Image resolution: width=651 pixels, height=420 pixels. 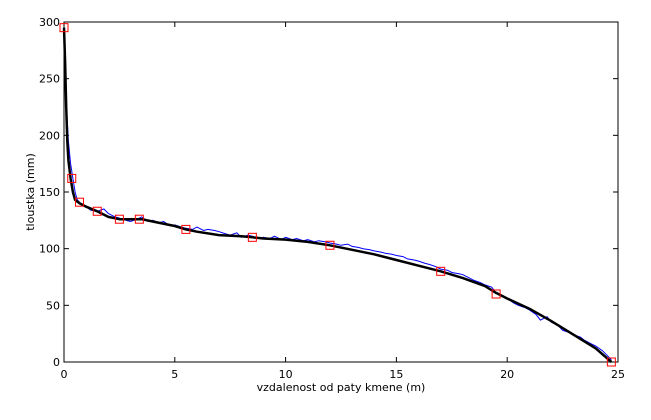 What do you see at coordinates (30, 192) in the screenshot?
I see `y-axis-label: tloustka (mm)` at bounding box center [30, 192].